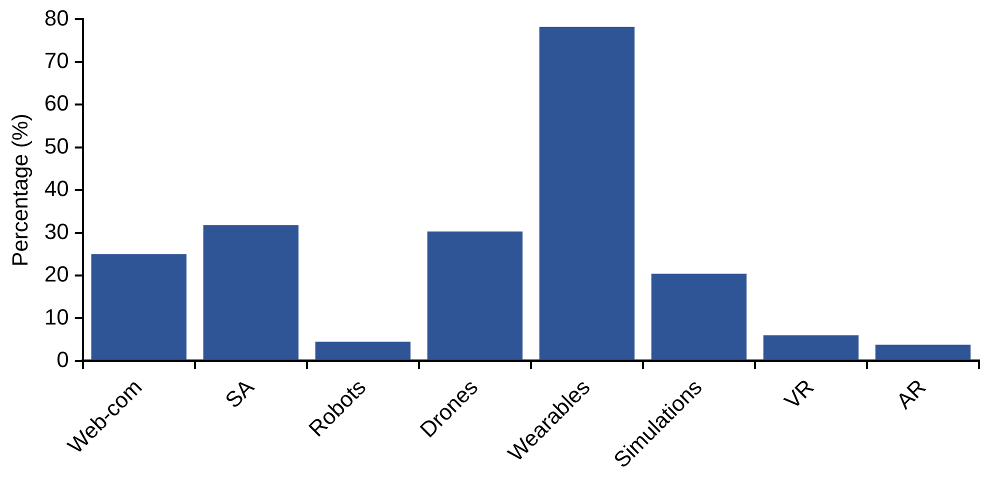  What do you see at coordinates (56, 145) in the screenshot?
I see `y-tick-label: 50` at bounding box center [56, 145].